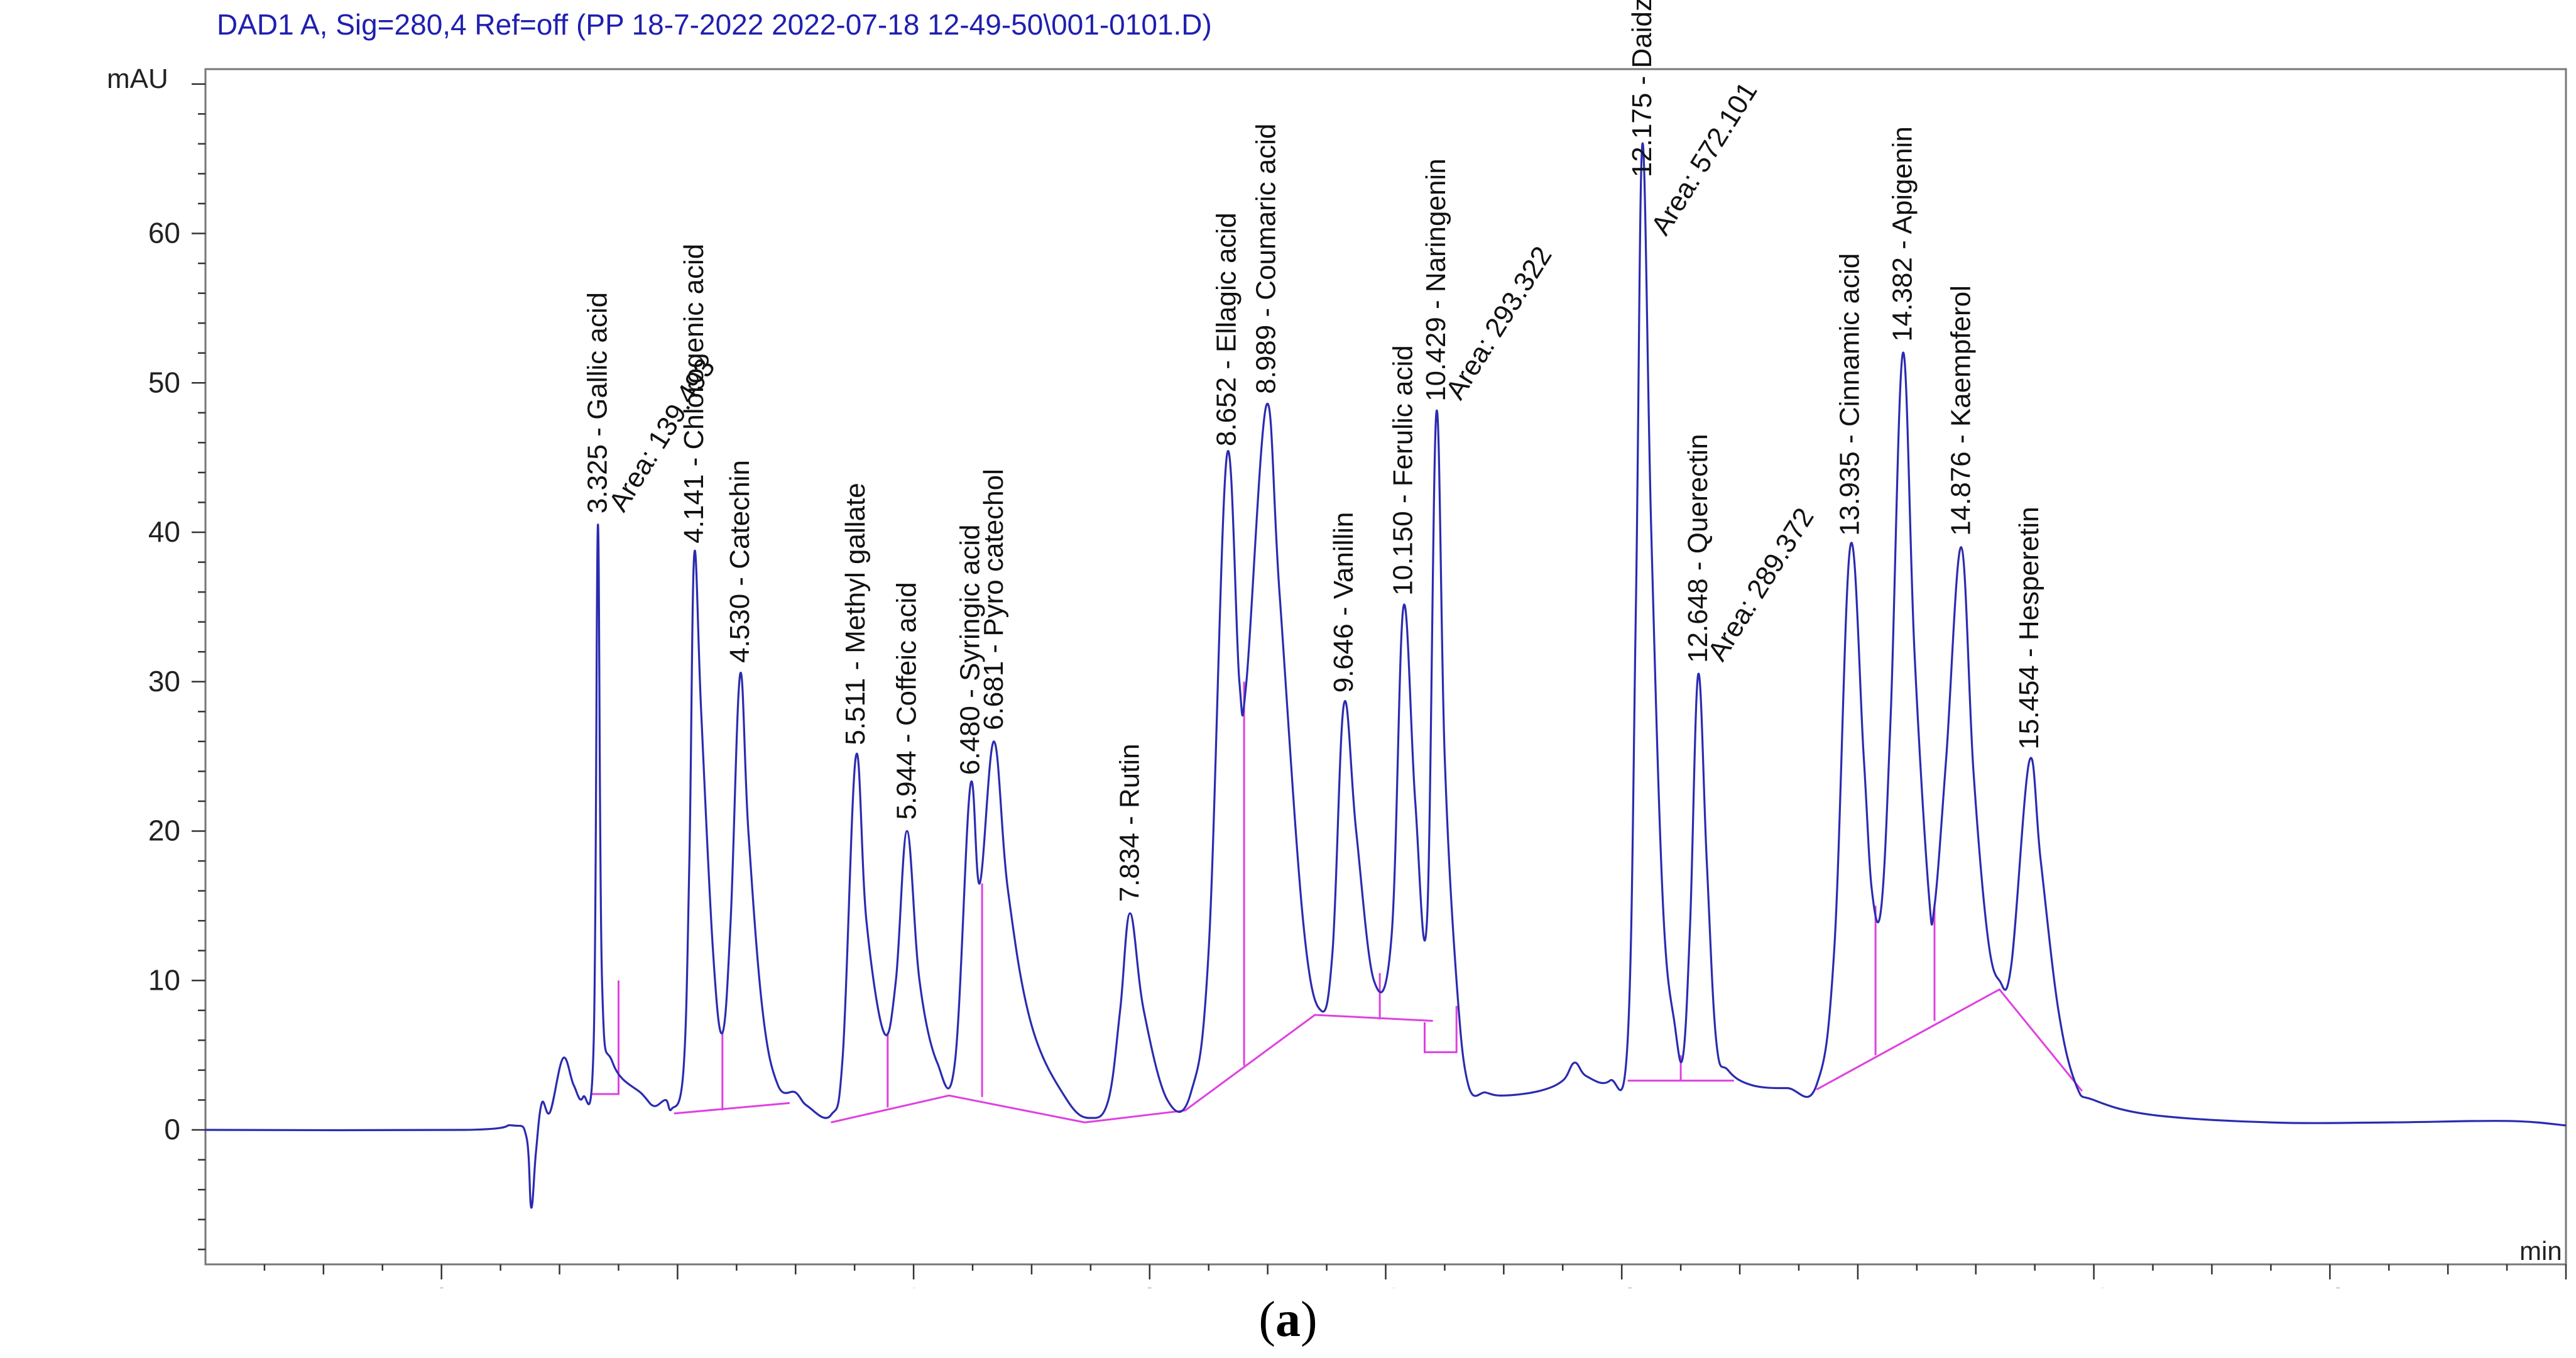 The height and width of the screenshot is (1358, 2576). I want to click on x-tick-label: 14, so click(1858, 1285).